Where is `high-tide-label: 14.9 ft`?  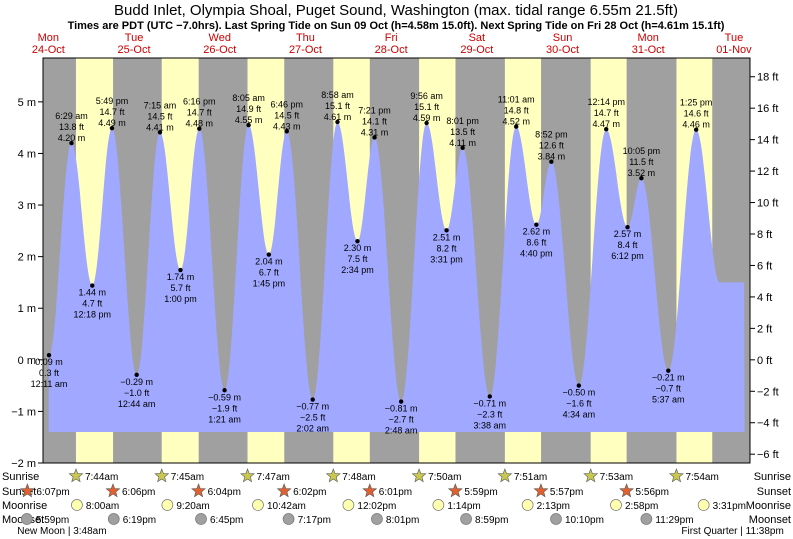
high-tide-label: 14.9 ft is located at coordinates (249, 109).